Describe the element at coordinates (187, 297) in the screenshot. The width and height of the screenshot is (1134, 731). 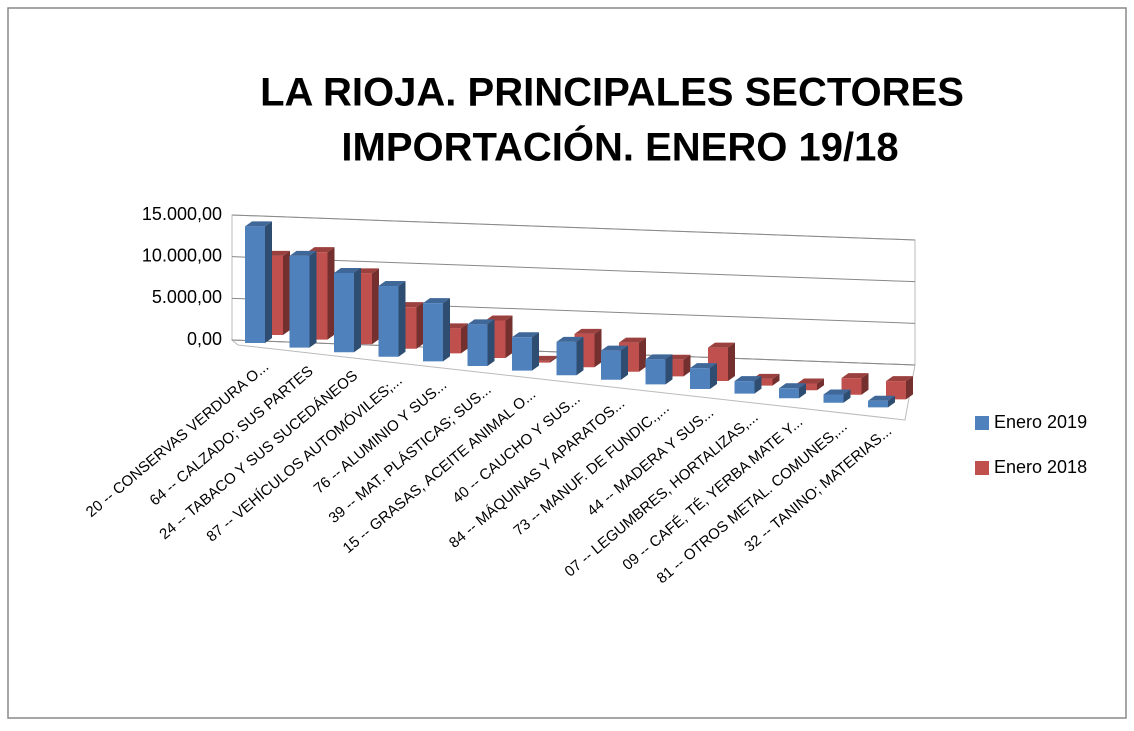
I see `y-tick-label: 5.000,00` at that location.